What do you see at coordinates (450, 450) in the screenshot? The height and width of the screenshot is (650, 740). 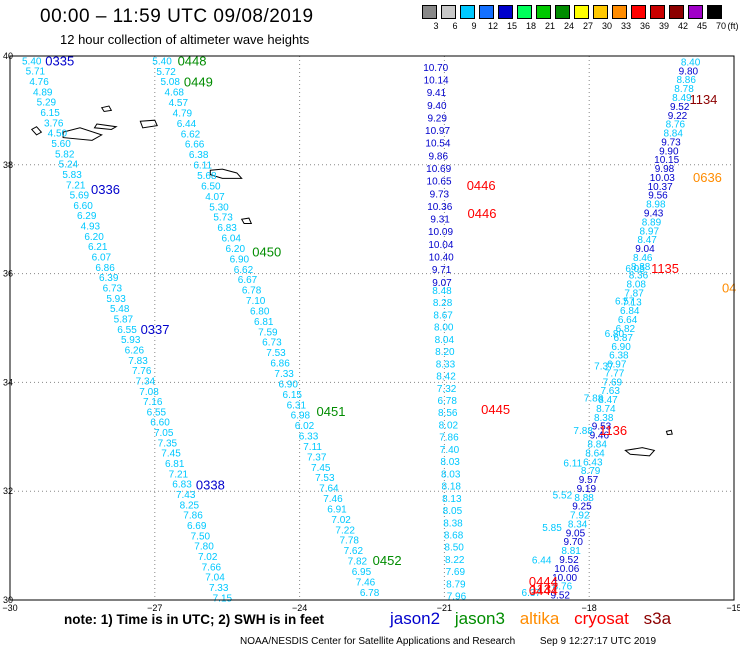 I see `wave-height-value: 7.40` at bounding box center [450, 450].